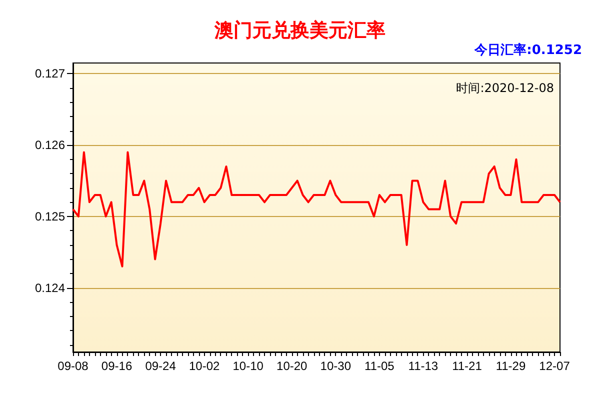 The width and height of the screenshot is (600, 400). What do you see at coordinates (50, 216) in the screenshot?
I see `y-tick-label: 0.125` at bounding box center [50, 216].